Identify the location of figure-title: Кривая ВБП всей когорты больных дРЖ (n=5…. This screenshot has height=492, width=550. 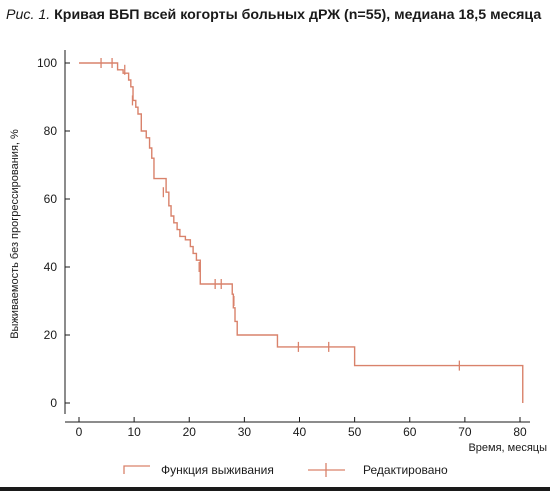
(298, 15).